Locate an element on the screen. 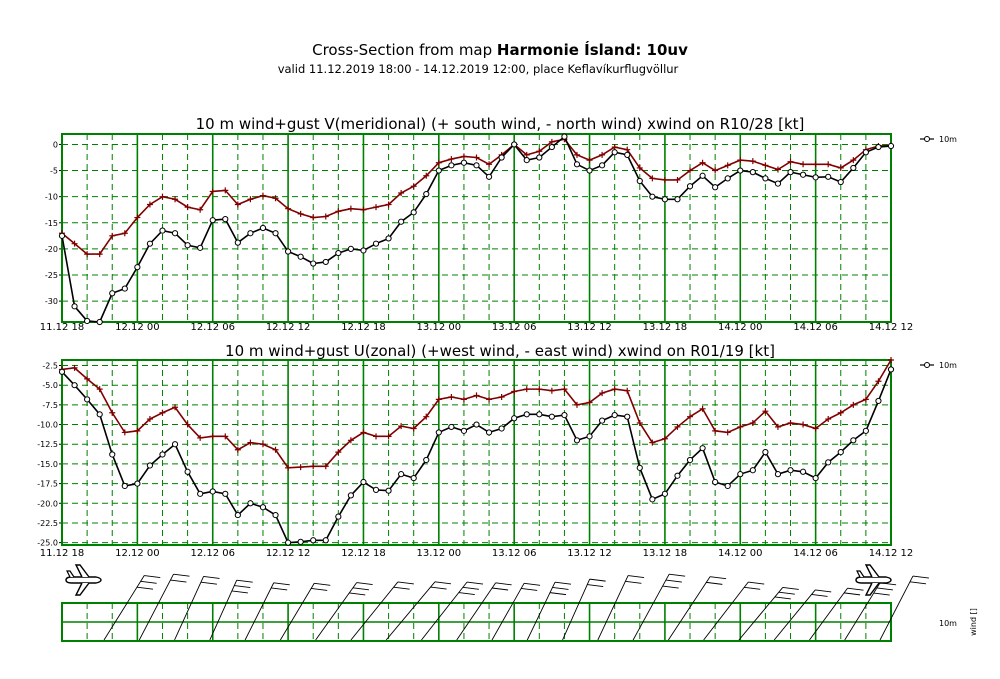  y-tick-label: -5.0 is located at coordinates (50, 385).